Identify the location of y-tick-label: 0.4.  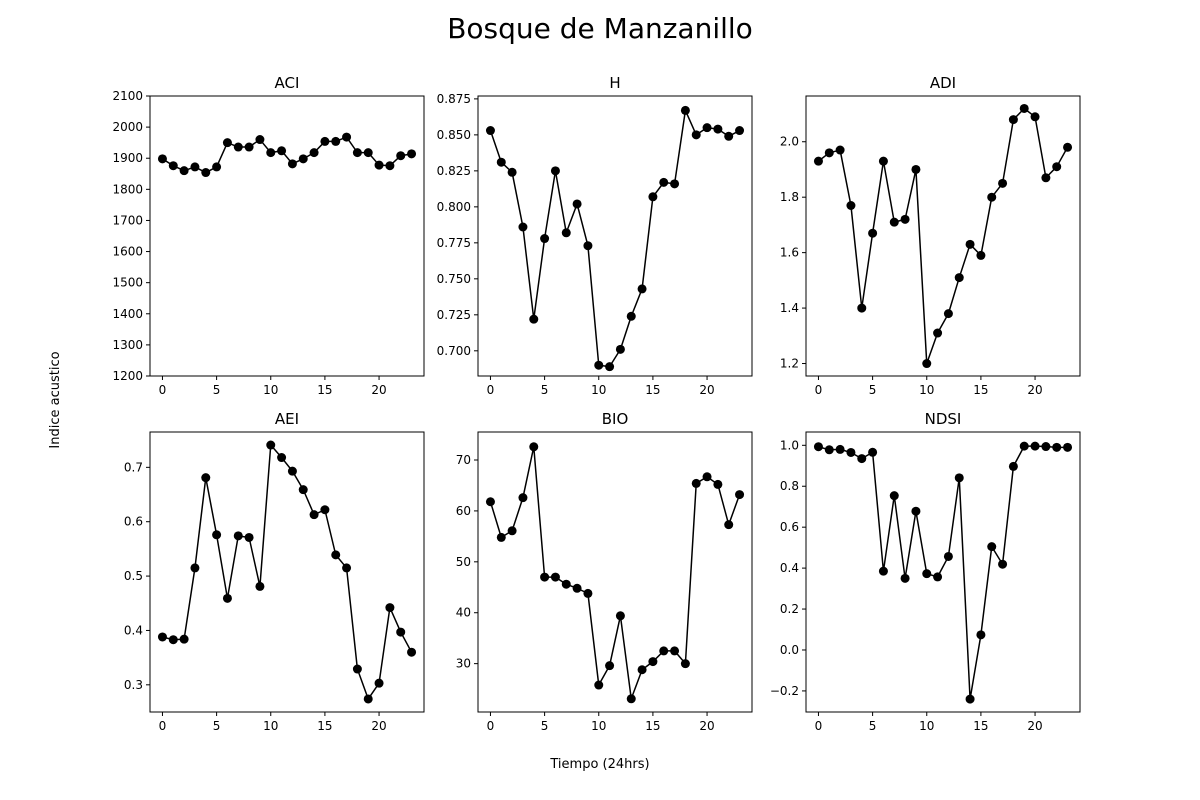
(789, 568).